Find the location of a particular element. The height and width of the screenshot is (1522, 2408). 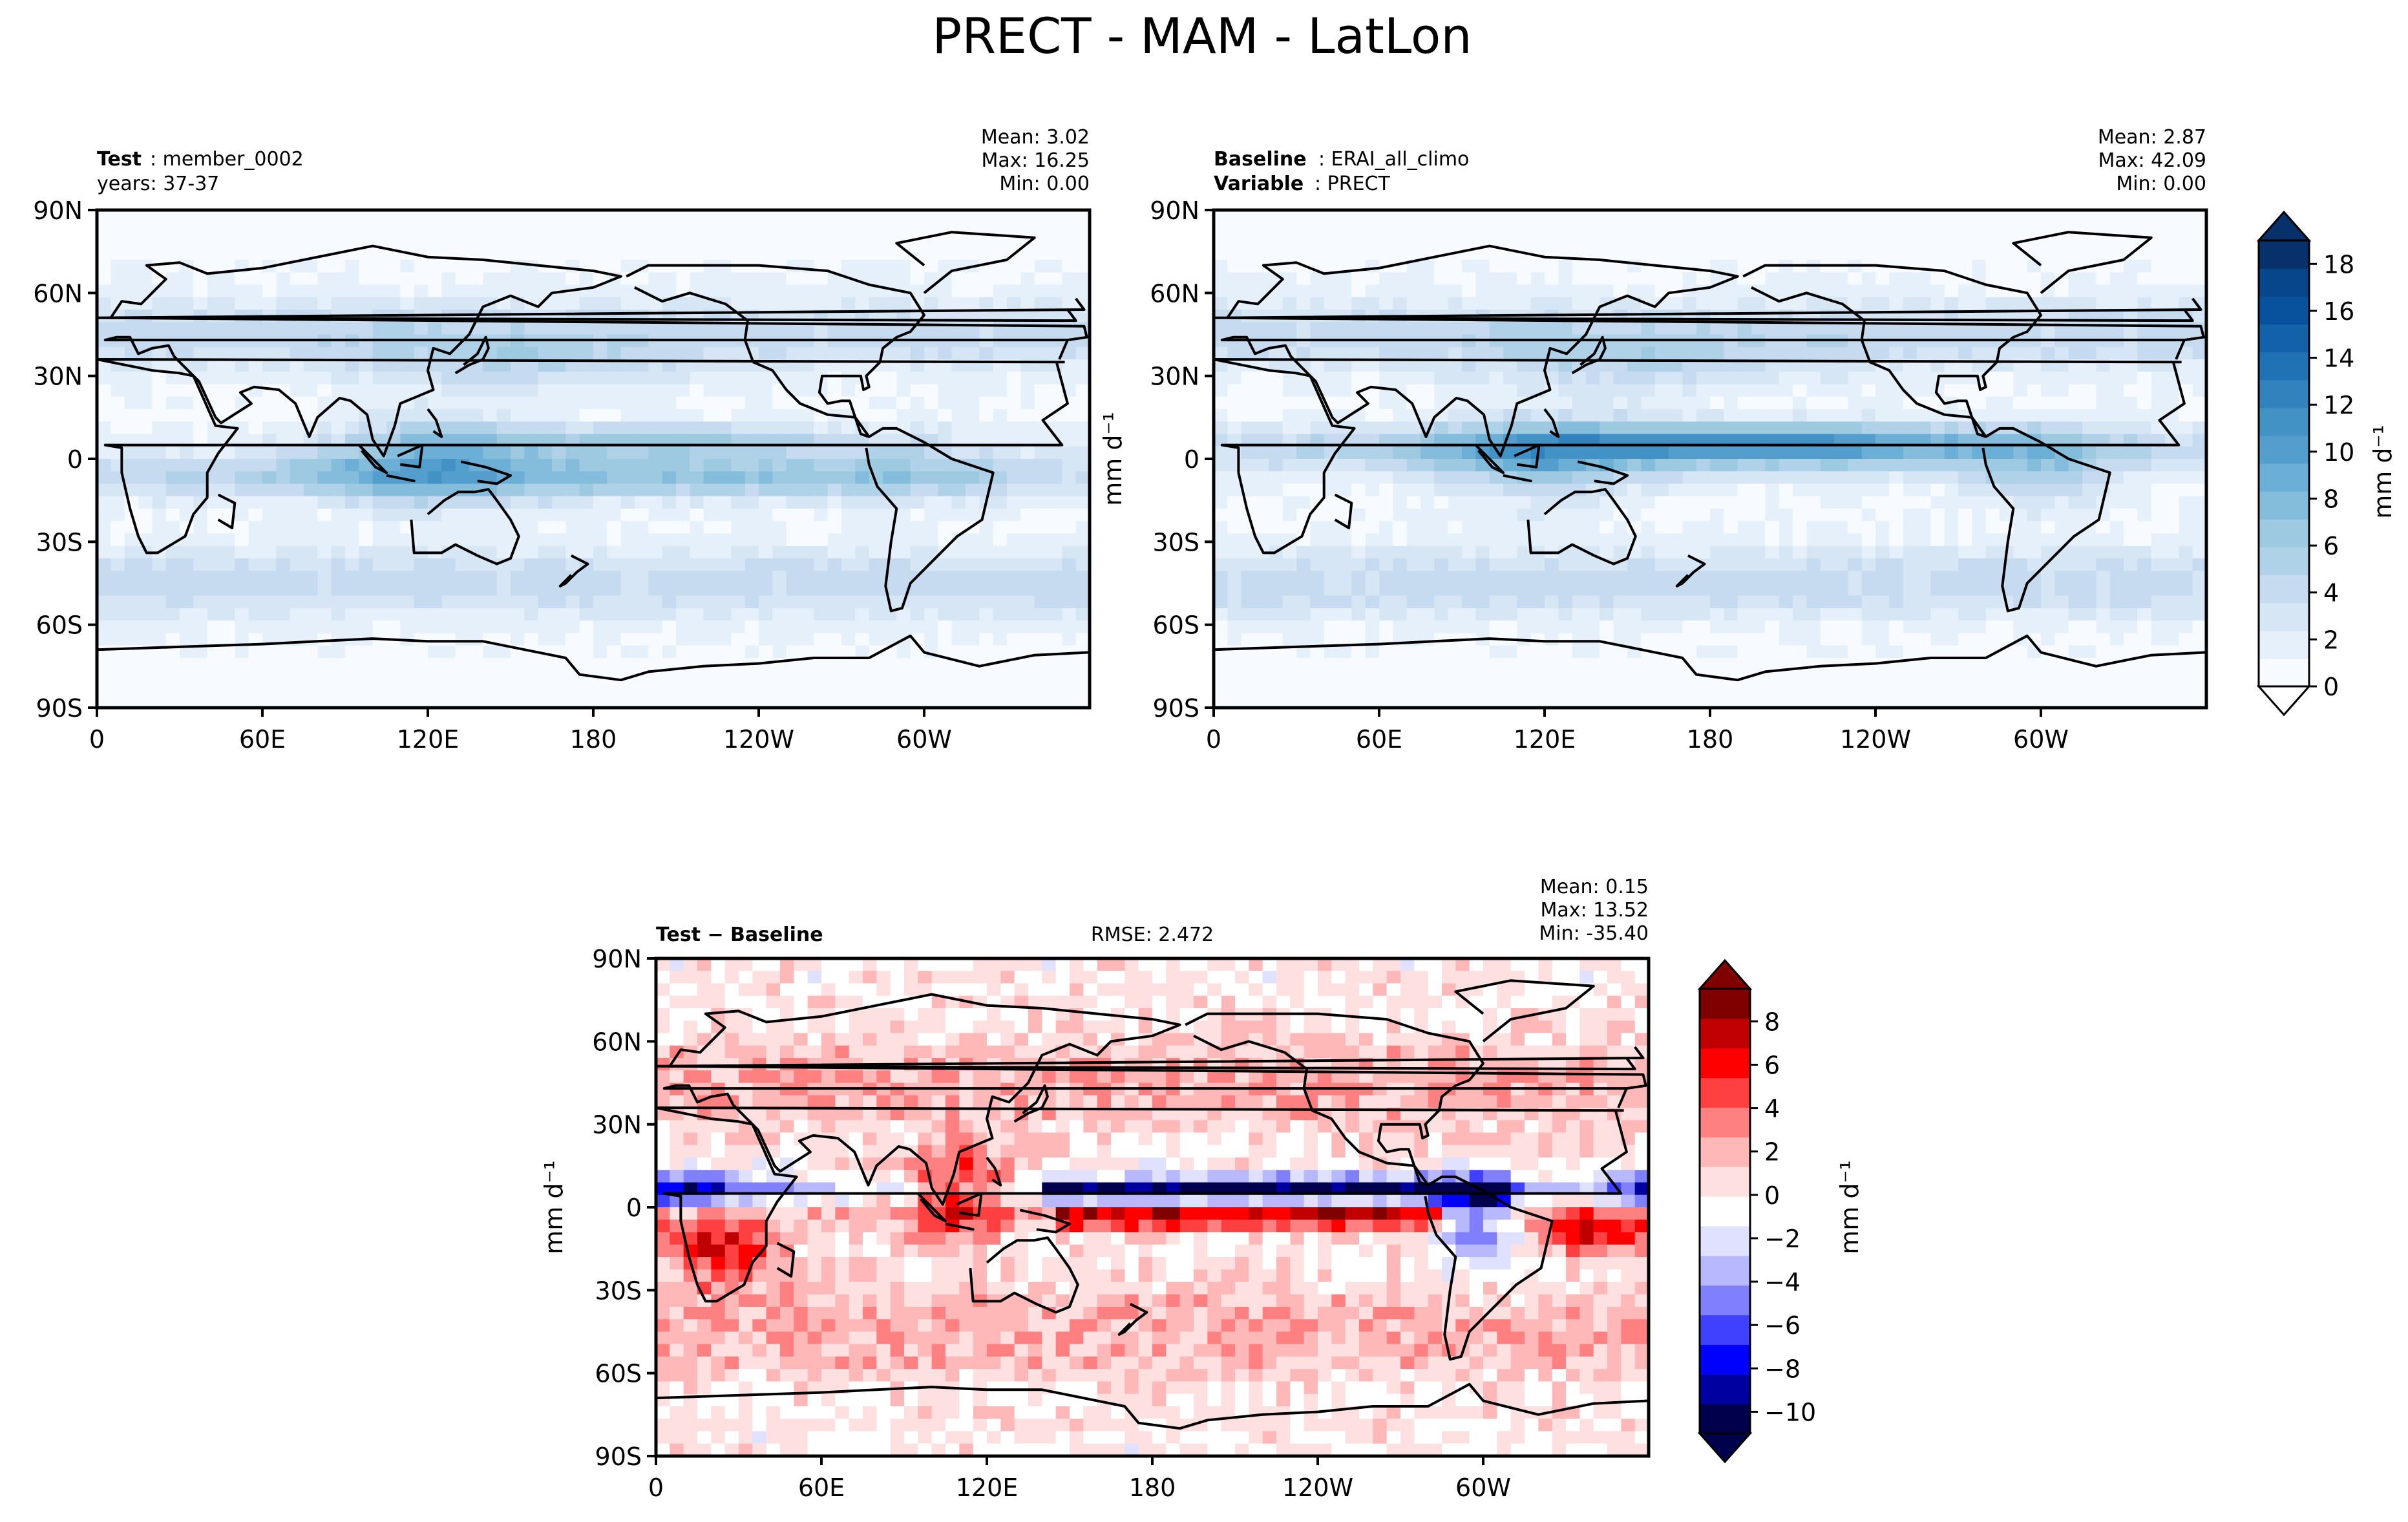

coastline is located at coordinates (583, 456).